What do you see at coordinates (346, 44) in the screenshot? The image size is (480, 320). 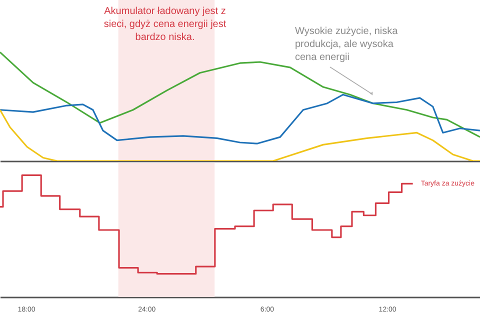 I see `annotation: Wysokie zużycie, niska produkcja, ale wysoka cena energii` at bounding box center [346, 44].